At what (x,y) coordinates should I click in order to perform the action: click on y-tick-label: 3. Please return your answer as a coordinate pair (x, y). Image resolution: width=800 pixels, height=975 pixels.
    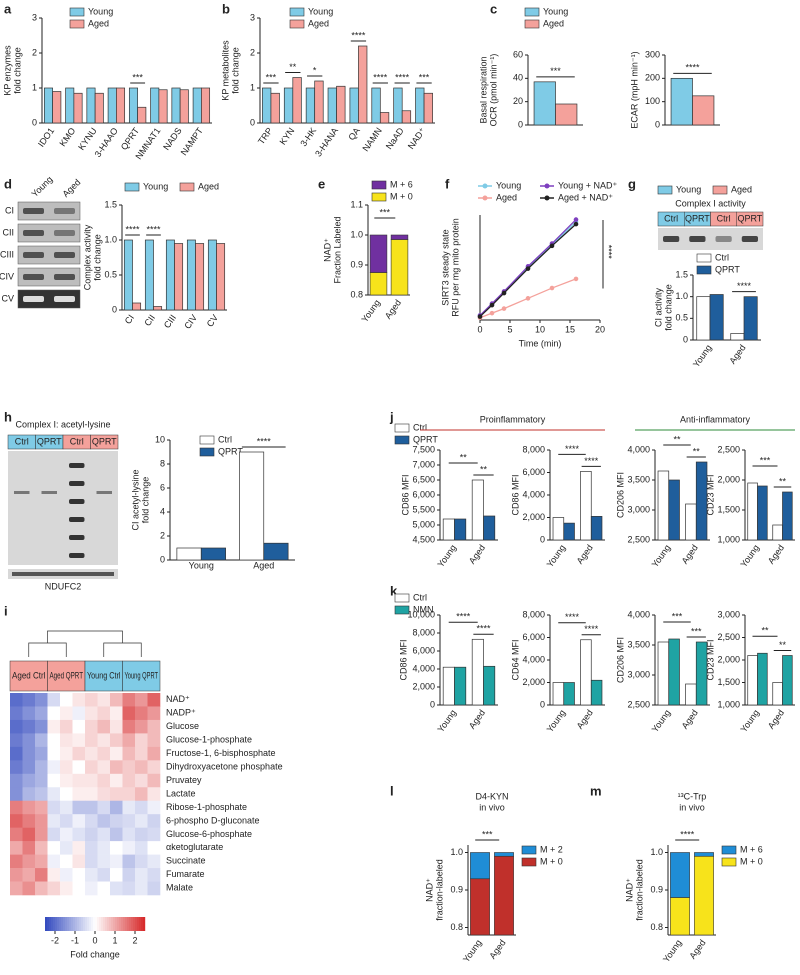
    Looking at the image, I should click on (252, 17).